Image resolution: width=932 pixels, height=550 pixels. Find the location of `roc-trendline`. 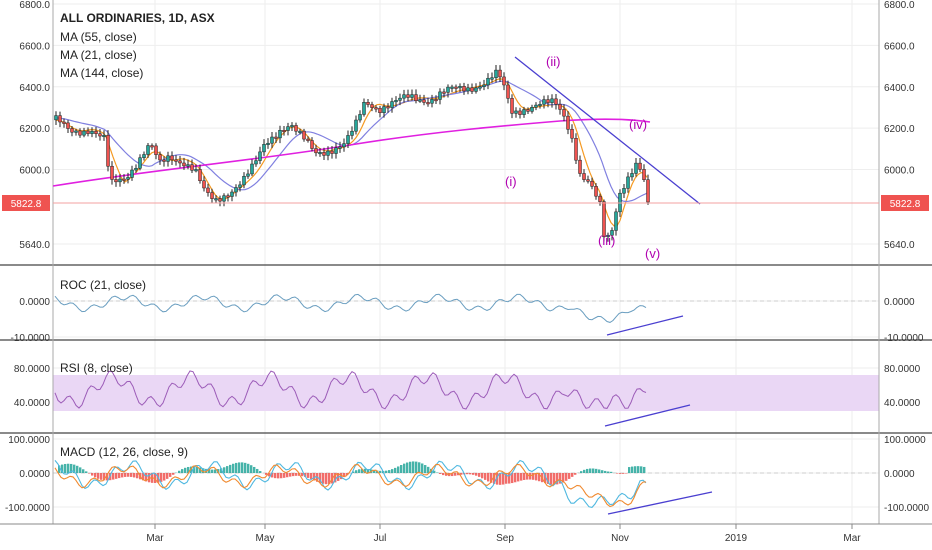

roc-trendline is located at coordinates (645, 325).